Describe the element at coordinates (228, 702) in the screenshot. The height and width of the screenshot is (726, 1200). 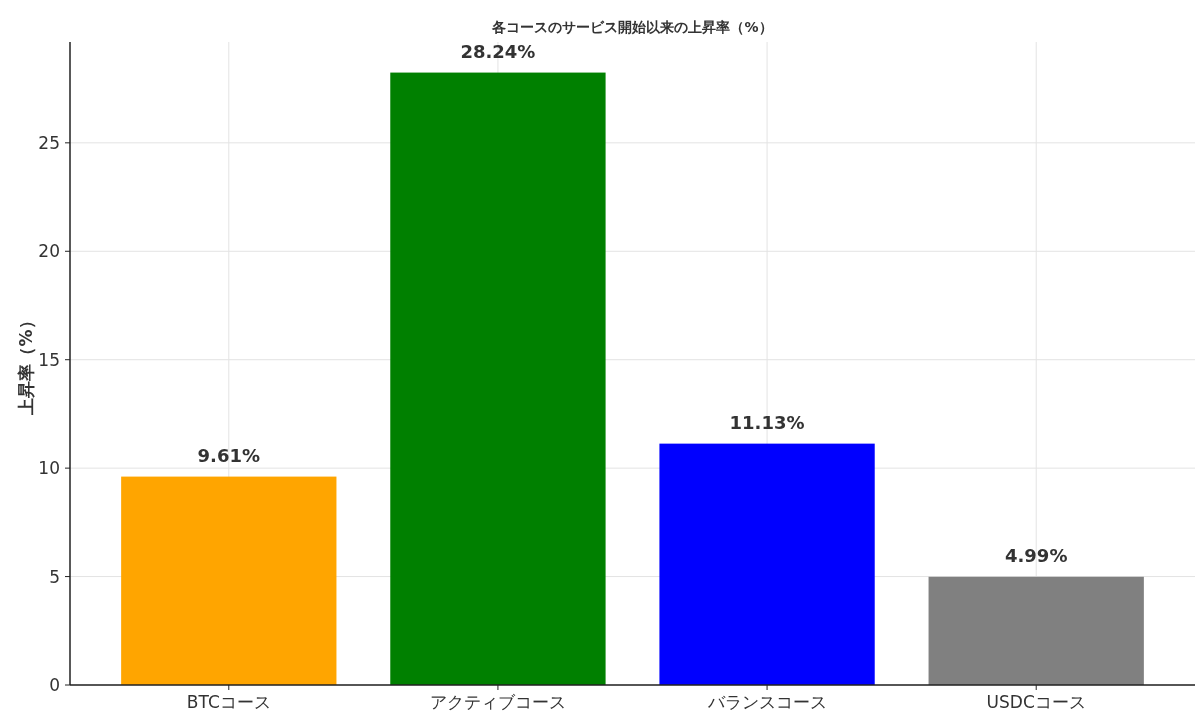
I see `x-tick-label: BTCコース` at that location.